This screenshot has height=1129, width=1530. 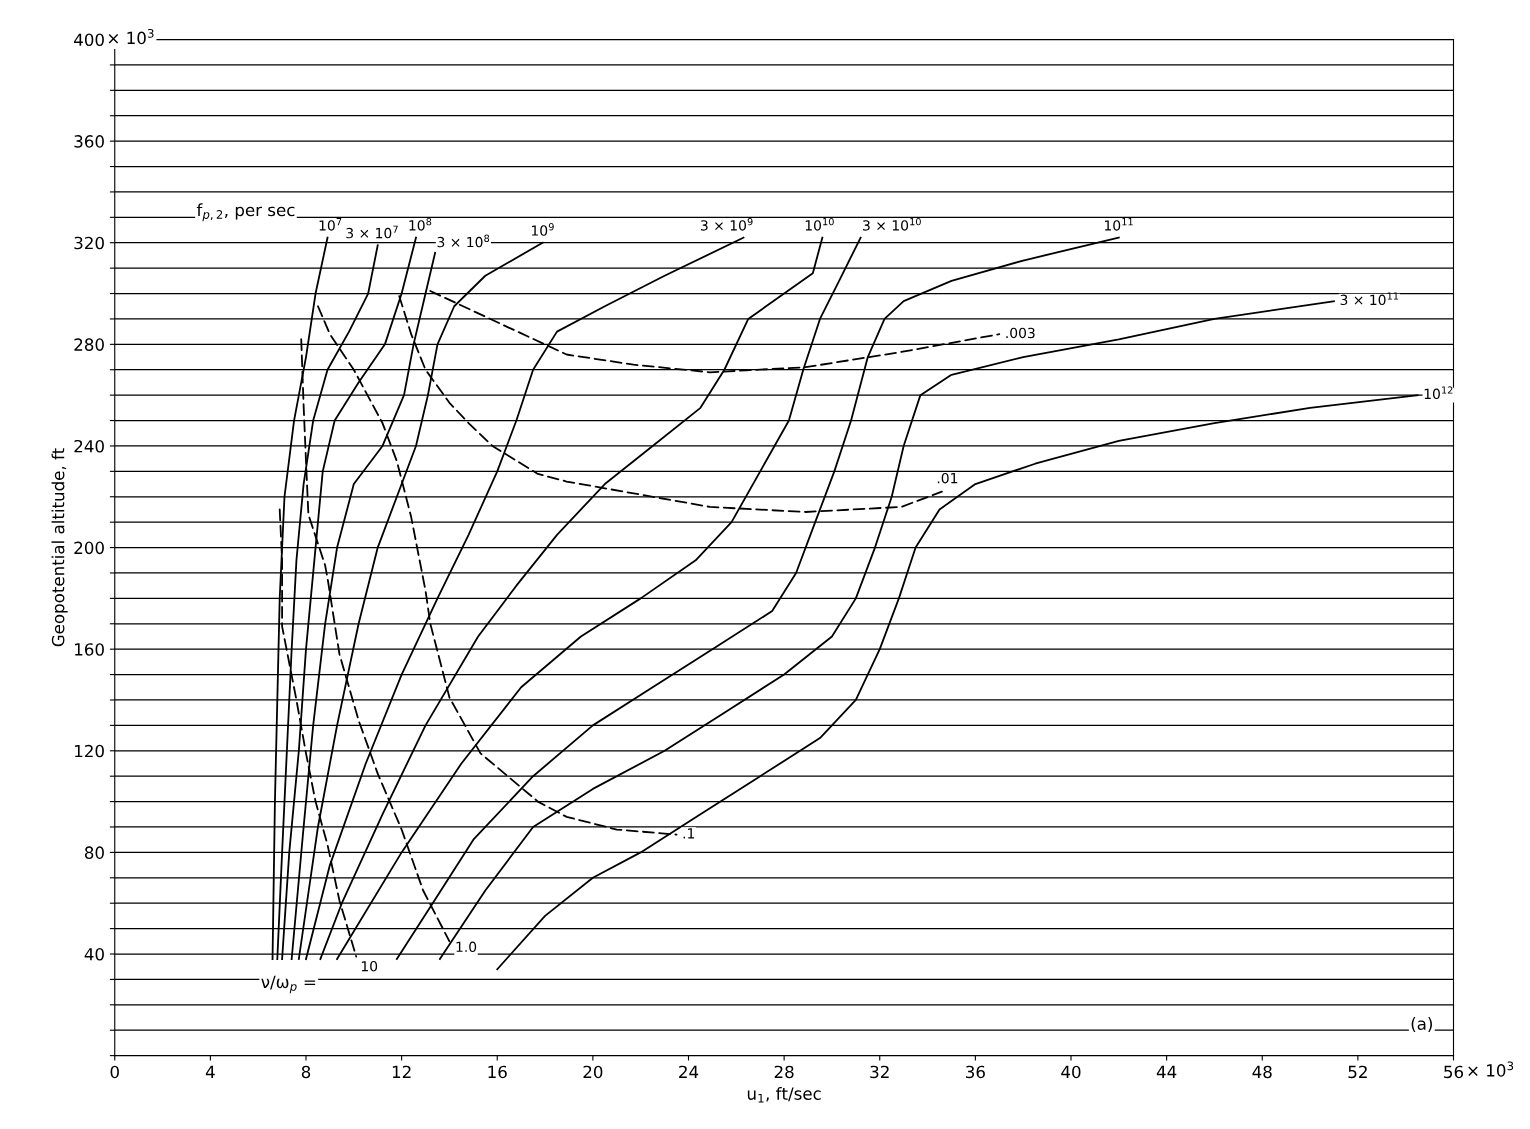 What do you see at coordinates (89, 344) in the screenshot?
I see `y-tick-label: 280` at bounding box center [89, 344].